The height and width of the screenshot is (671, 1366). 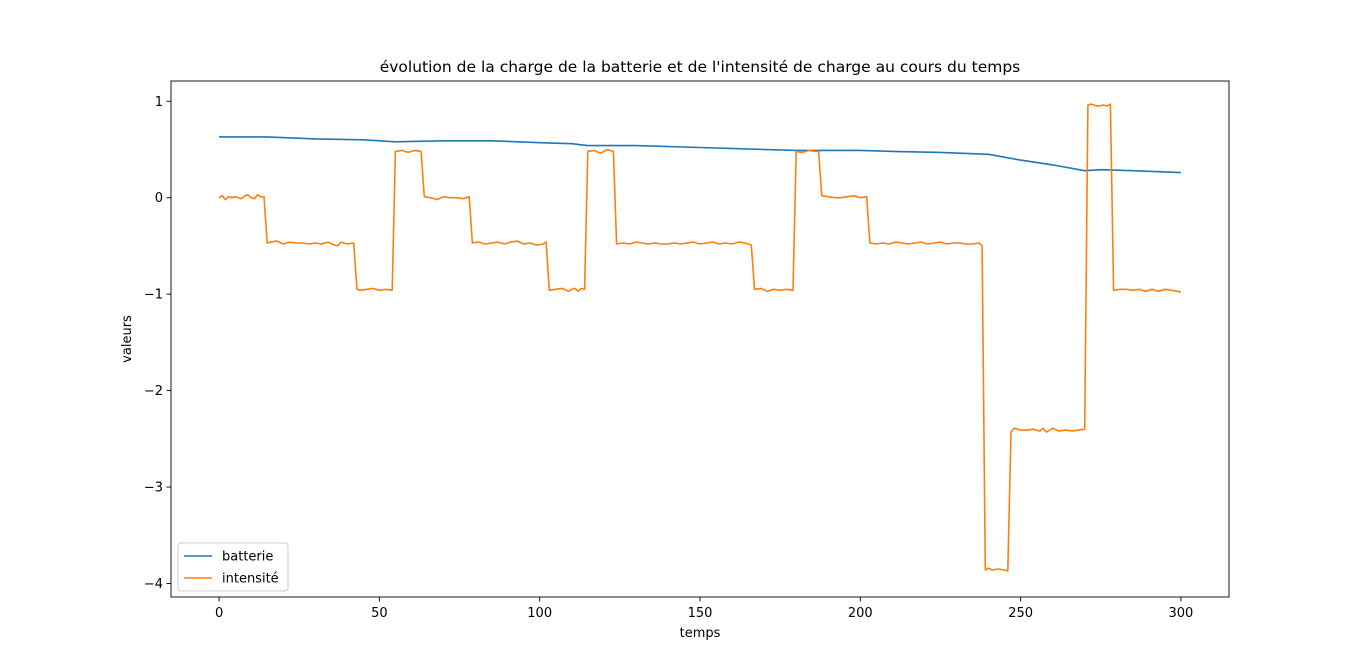 I want to click on legend: batterie intensité, so click(x=233, y=567).